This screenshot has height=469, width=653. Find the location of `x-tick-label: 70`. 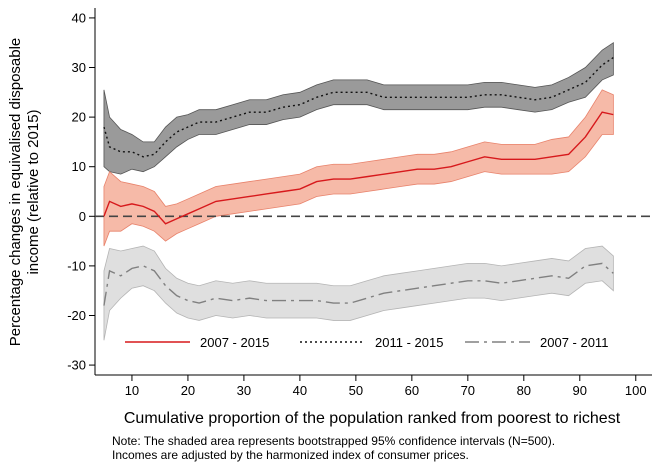

x-tick-label: 70 is located at coordinates (468, 390).